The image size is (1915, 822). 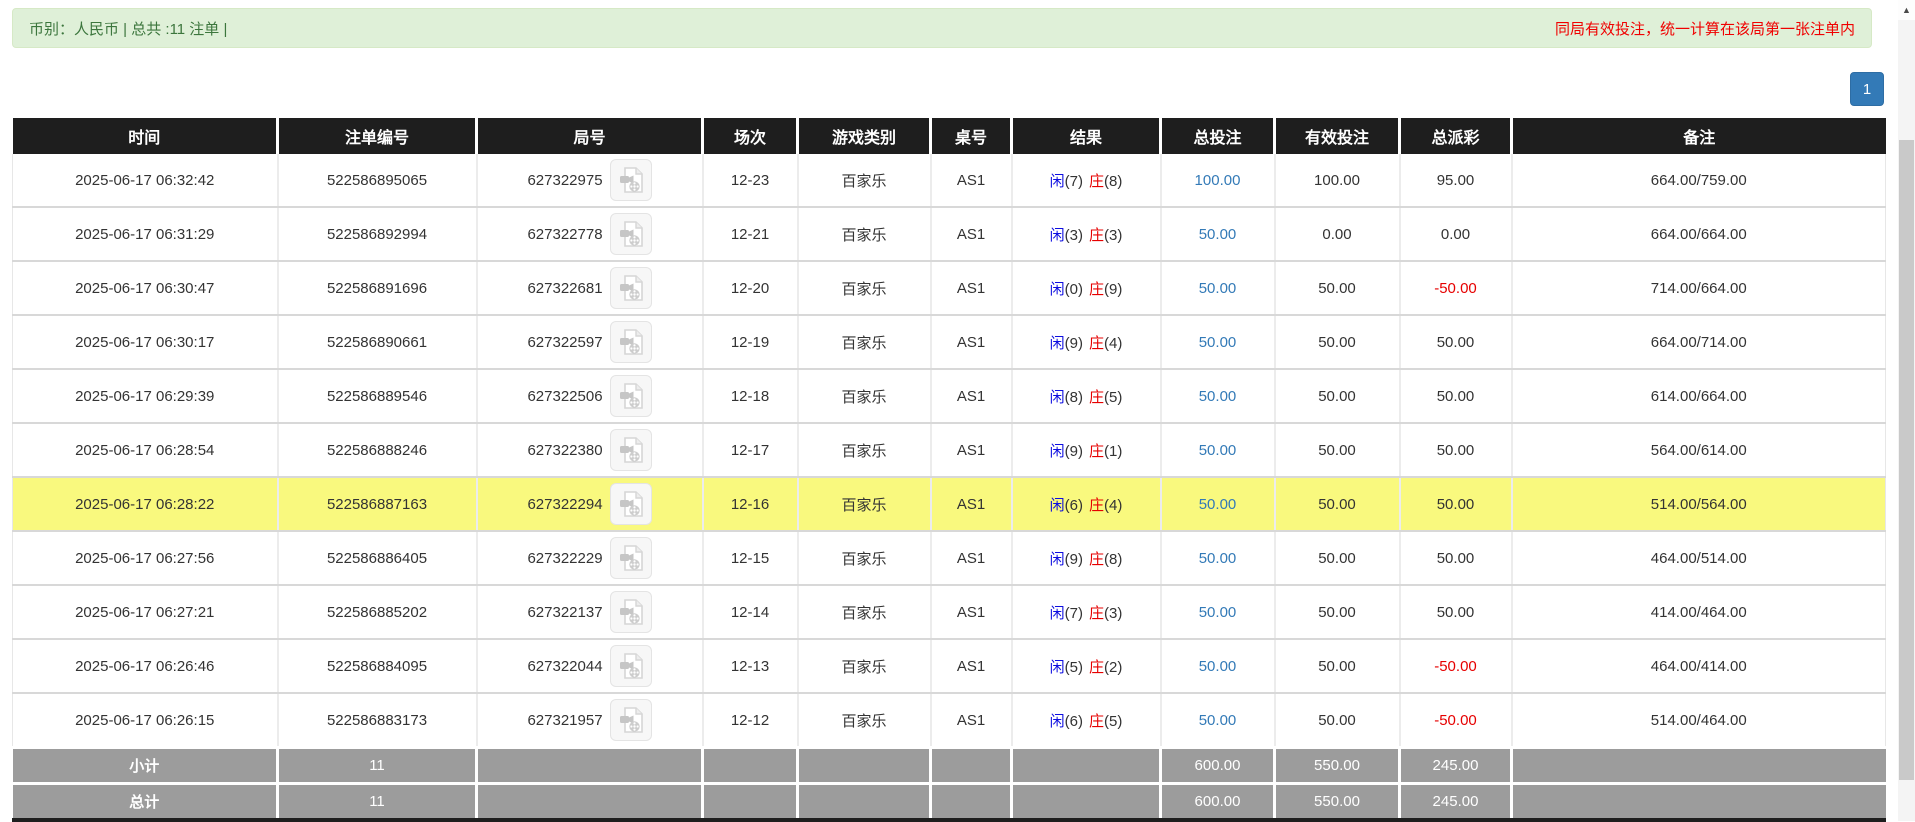 I want to click on cell-remark: 514.00/464.00, so click(x=1698, y=721).